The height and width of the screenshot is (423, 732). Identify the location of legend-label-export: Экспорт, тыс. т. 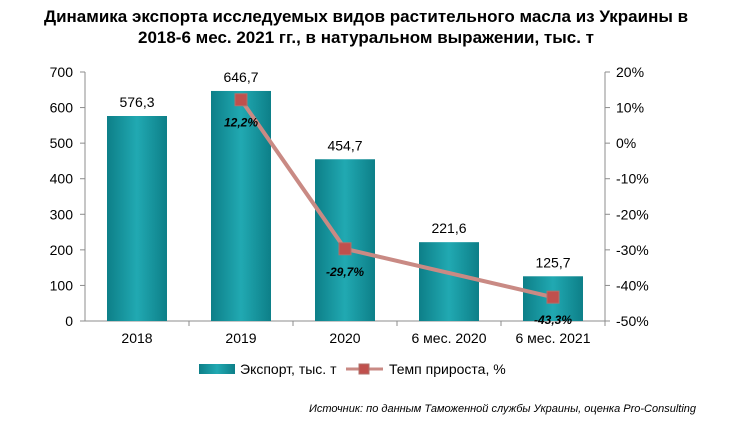
(288, 369).